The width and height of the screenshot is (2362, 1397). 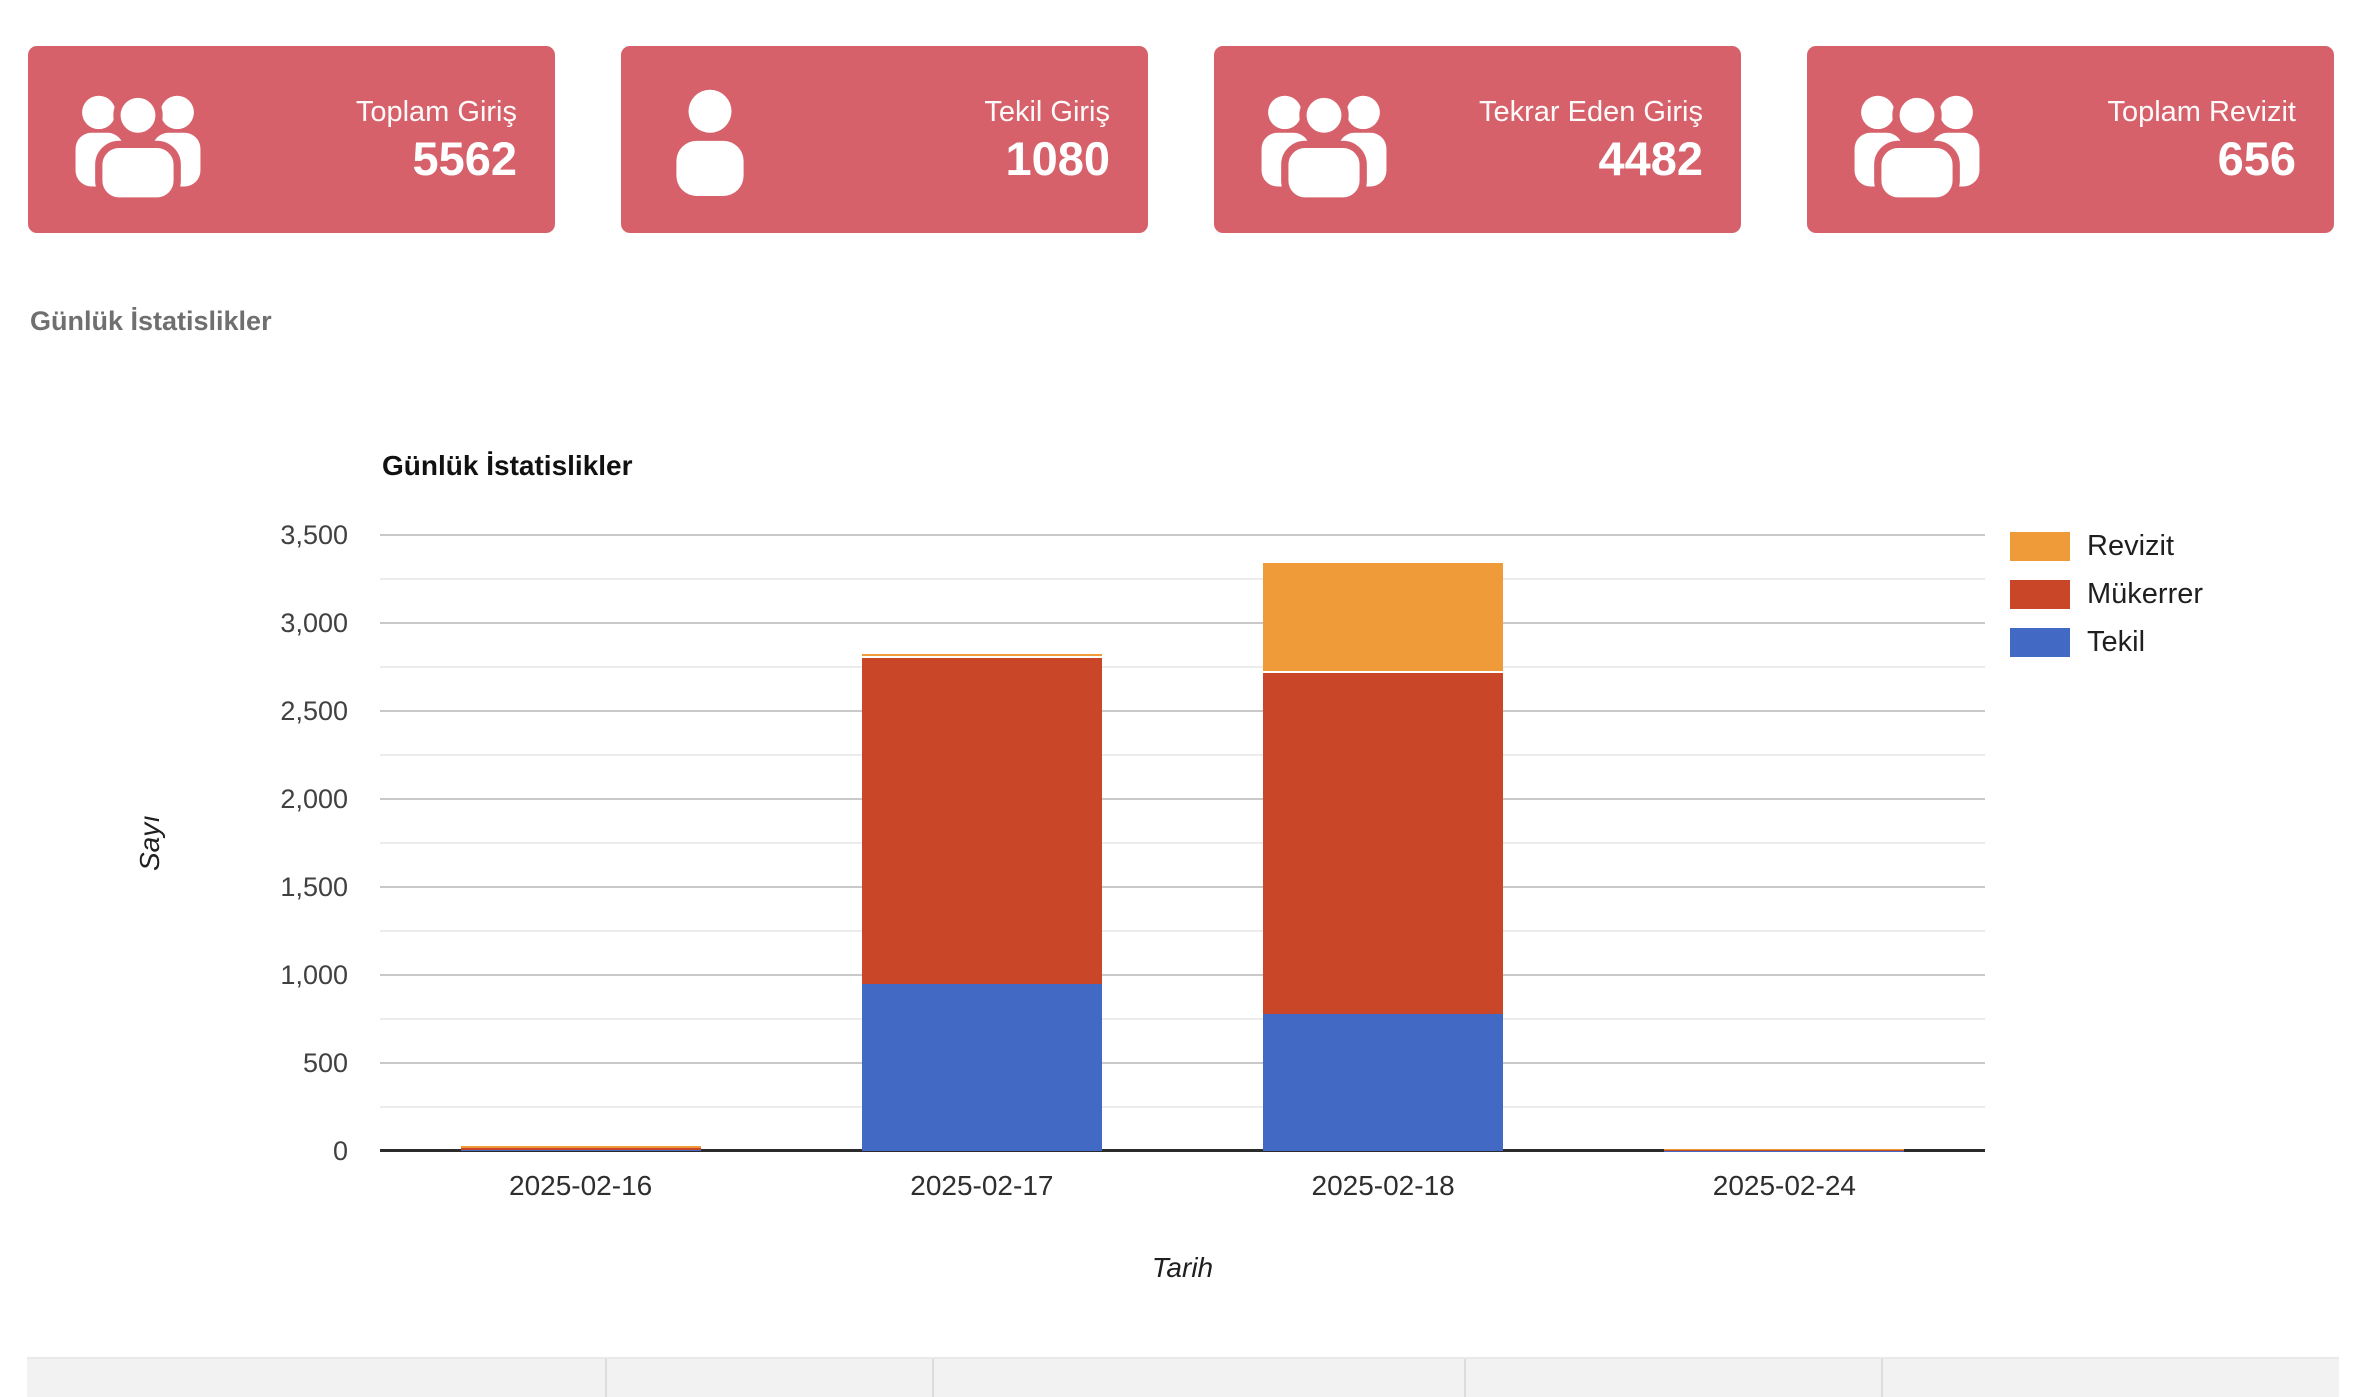 I want to click on y-tick-label: 2,500, so click(x=263, y=711).